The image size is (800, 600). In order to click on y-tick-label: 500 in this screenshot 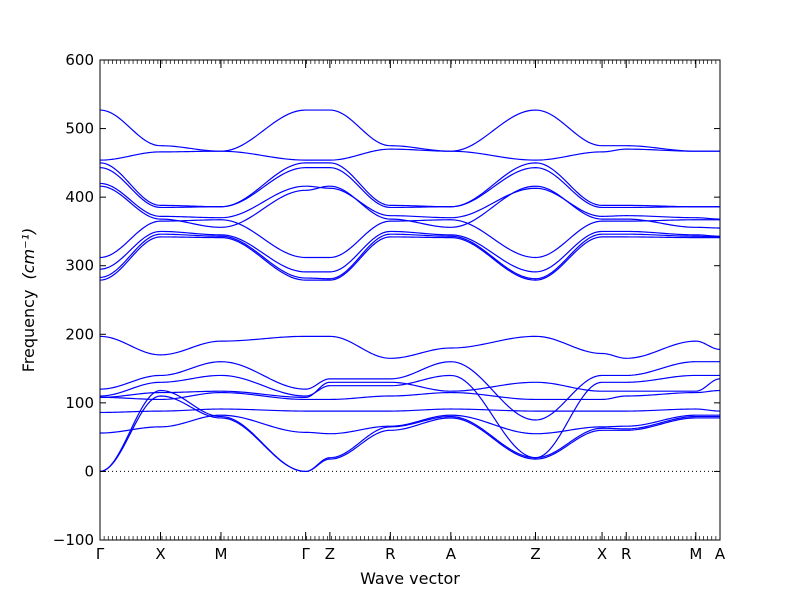, I will do `click(79, 129)`.